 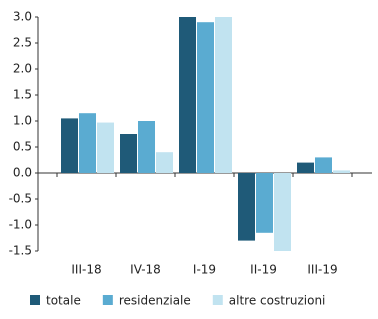 What do you see at coordinates (263, 270) in the screenshot?
I see `x-tick-label: II-19` at bounding box center [263, 270].